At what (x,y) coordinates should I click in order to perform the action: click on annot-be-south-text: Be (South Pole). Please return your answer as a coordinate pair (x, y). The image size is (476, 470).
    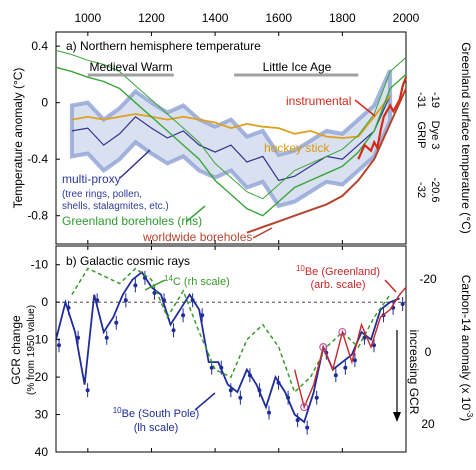
    Looking at the image, I should click on (161, 414).